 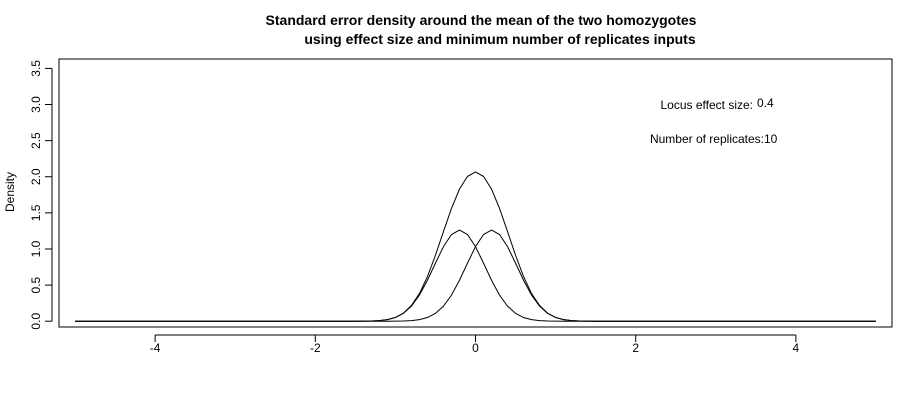 I want to click on effect-size-value: 0.4, so click(x=765, y=103).